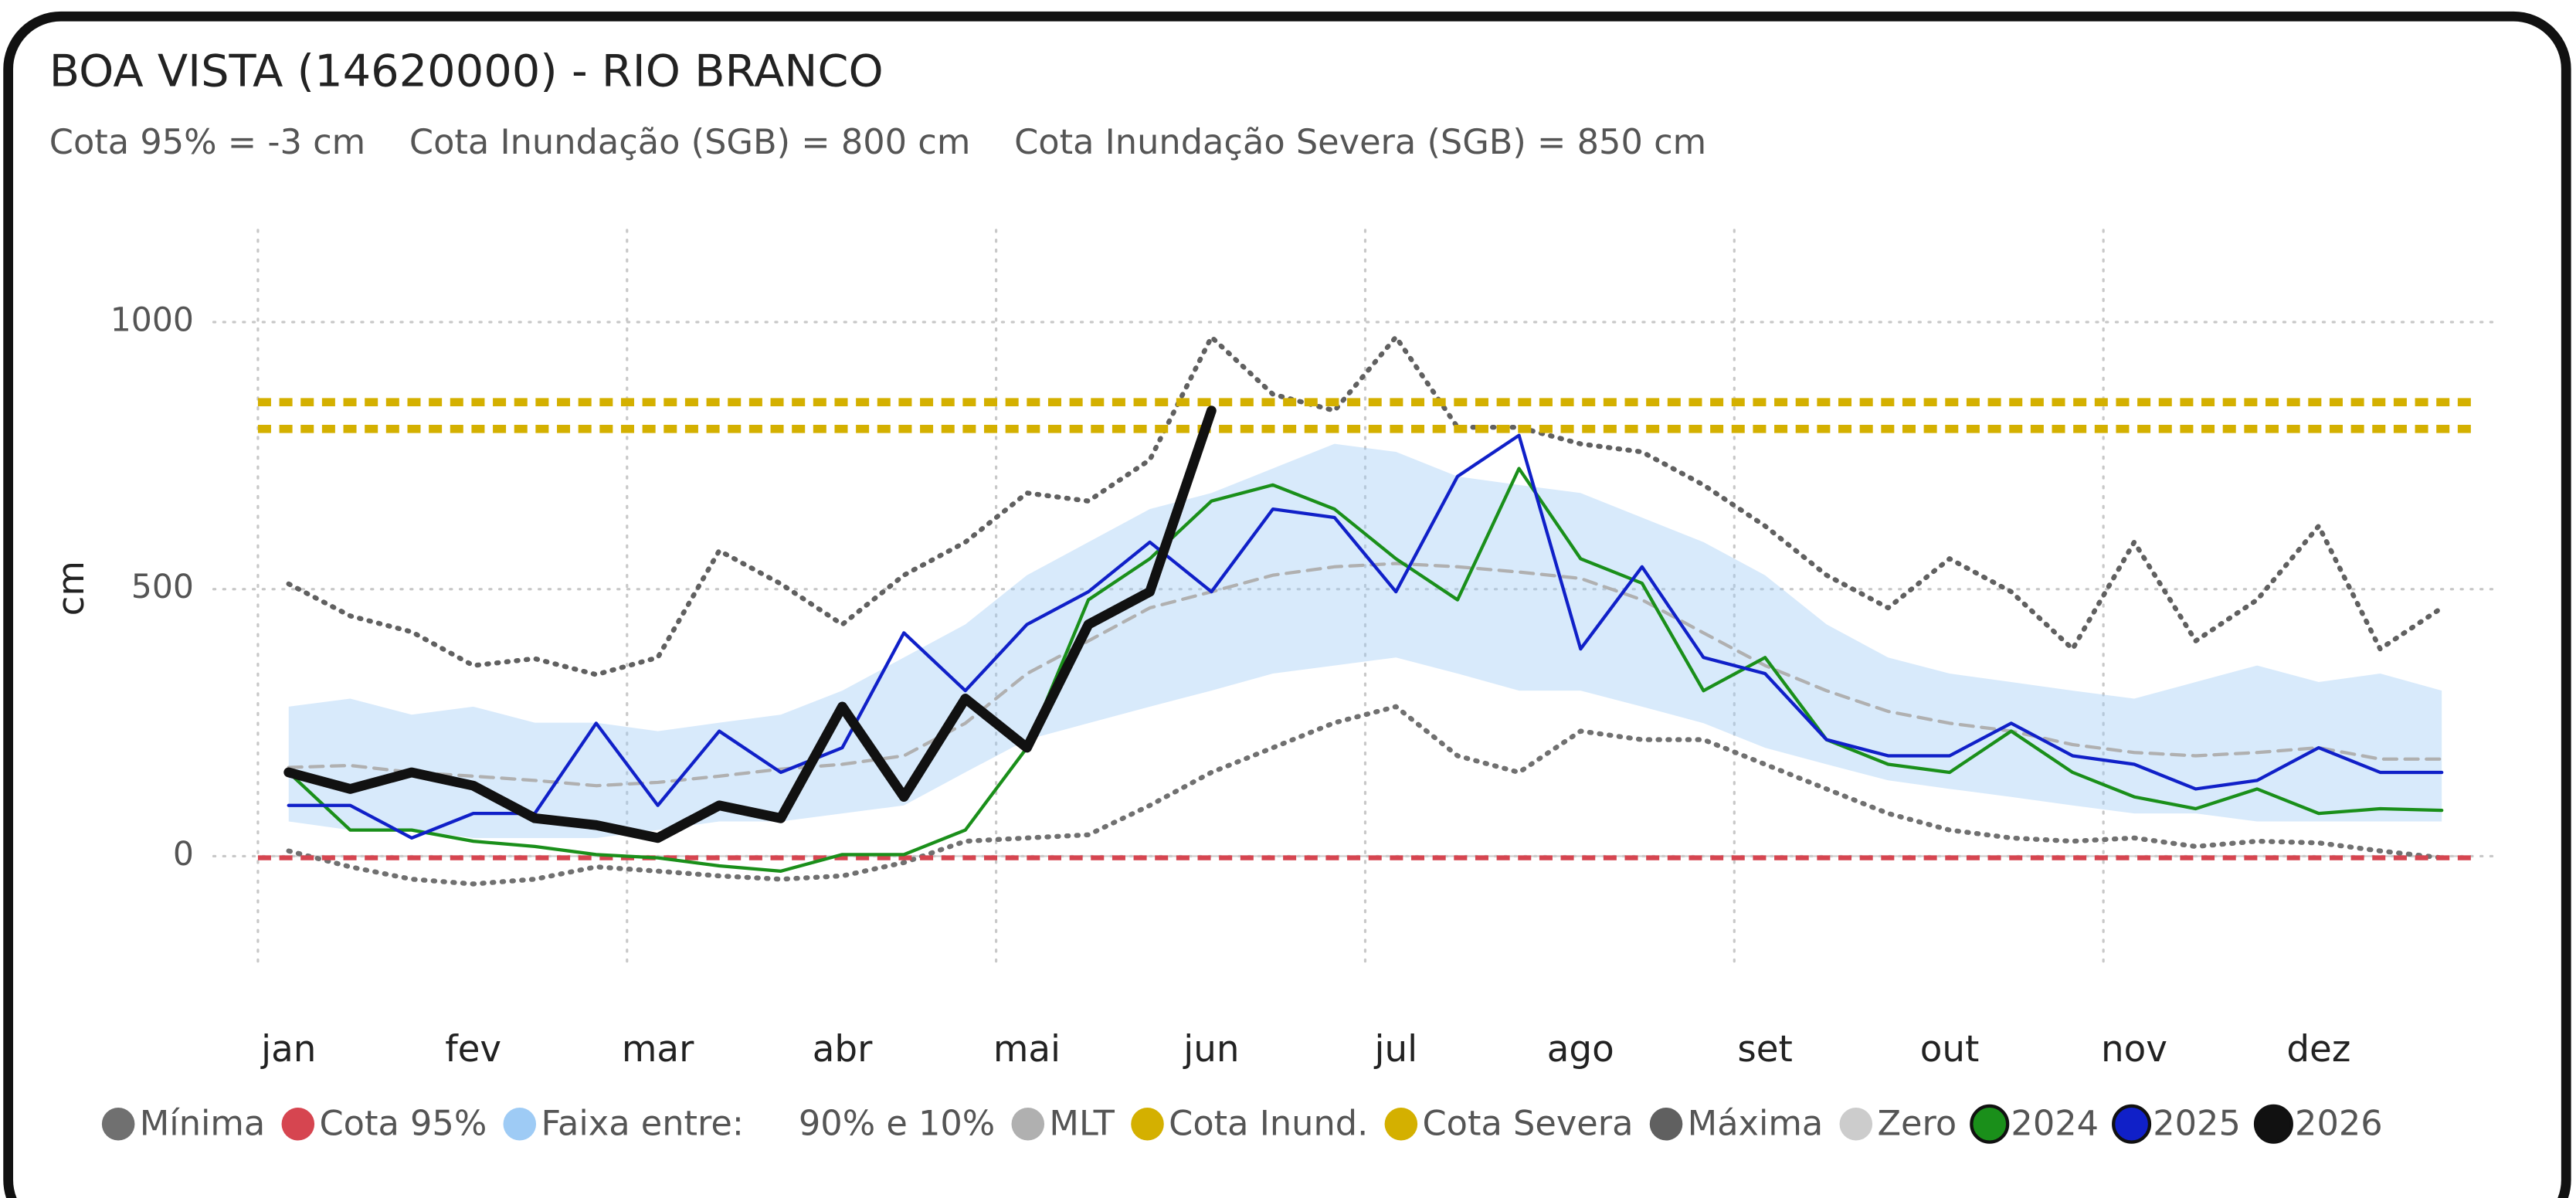 This screenshot has height=1198, width=2576. Describe the element at coordinates (1950, 1050) in the screenshot. I see `x-tick-label: out` at that location.